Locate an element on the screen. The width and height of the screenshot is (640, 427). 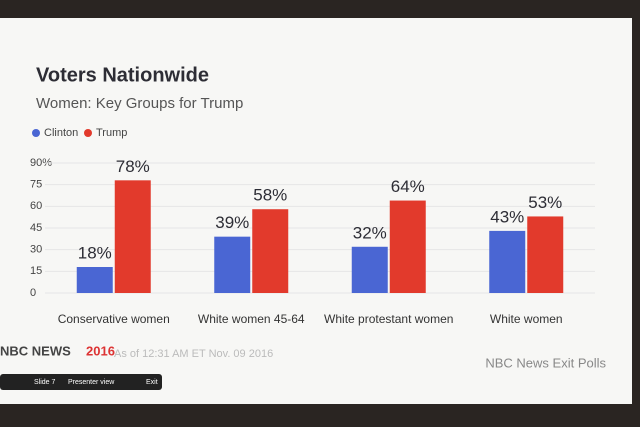
value-label: 39% is located at coordinates (232, 222).